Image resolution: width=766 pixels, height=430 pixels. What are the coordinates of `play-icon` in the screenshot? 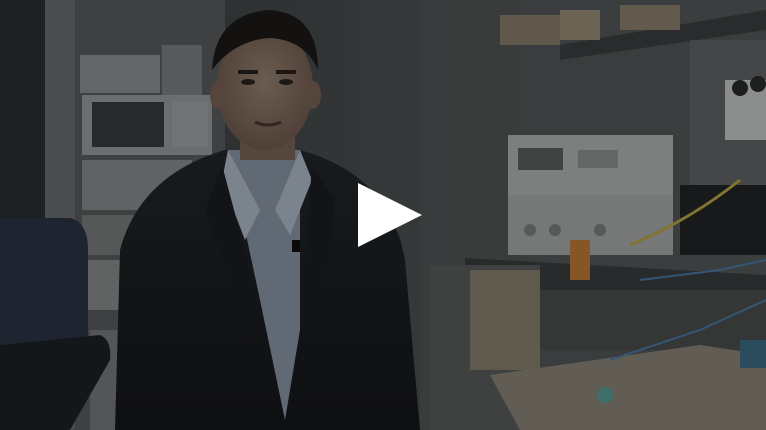 It's located at (390, 215).